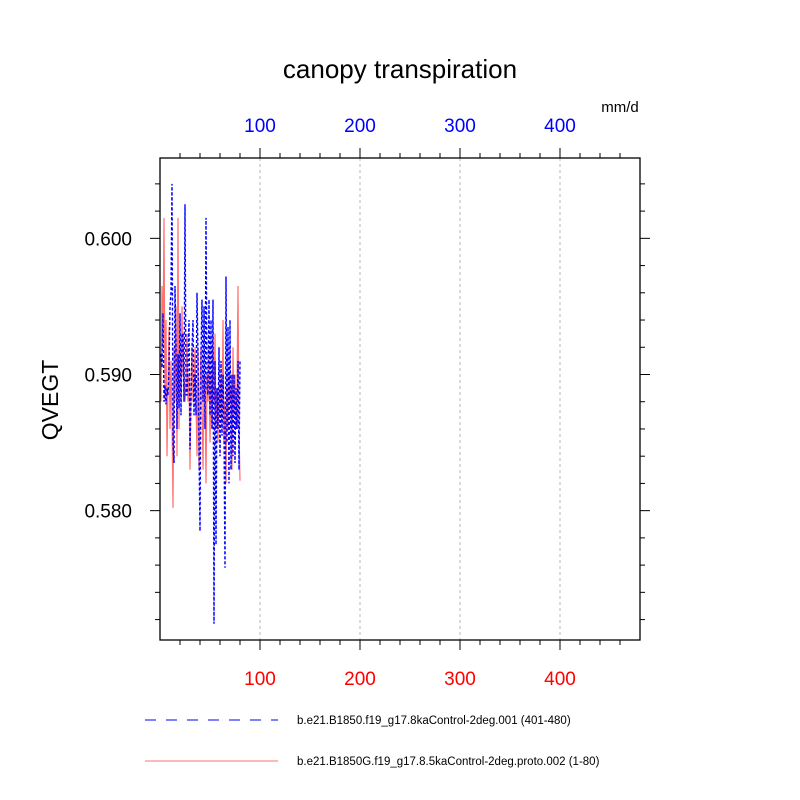 This screenshot has height=800, width=800. Describe the element at coordinates (108, 375) in the screenshot. I see `y-tick-label: 0.590` at that location.